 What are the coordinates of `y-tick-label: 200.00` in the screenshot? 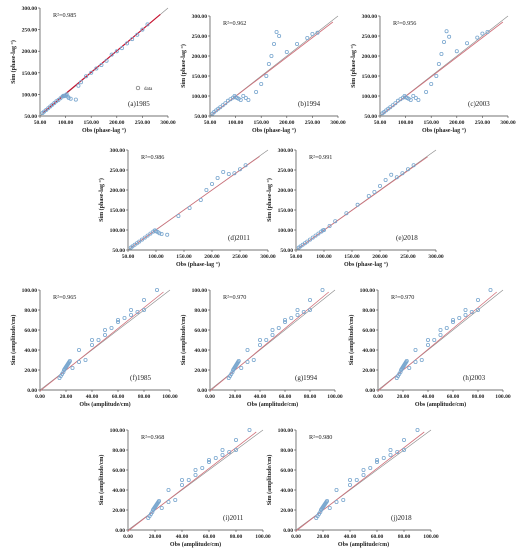 It's located at (118, 191).